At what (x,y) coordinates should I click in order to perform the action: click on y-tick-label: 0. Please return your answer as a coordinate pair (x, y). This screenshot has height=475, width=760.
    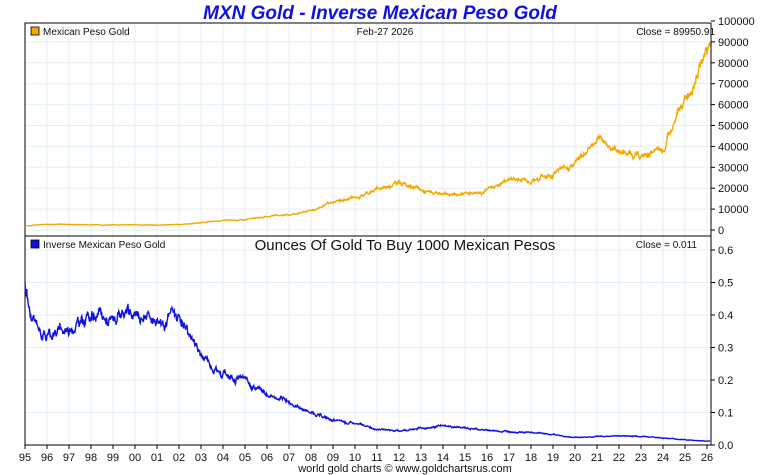
    Looking at the image, I should click on (721, 231).